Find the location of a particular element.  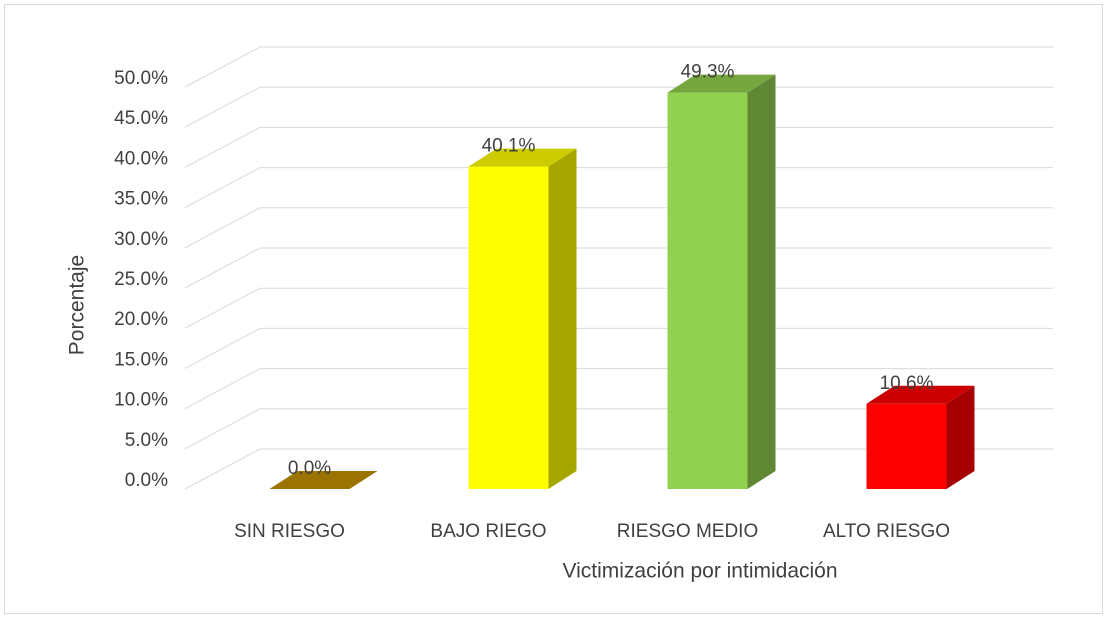

x-tick-label: ALTO RIESGO is located at coordinates (886, 531).